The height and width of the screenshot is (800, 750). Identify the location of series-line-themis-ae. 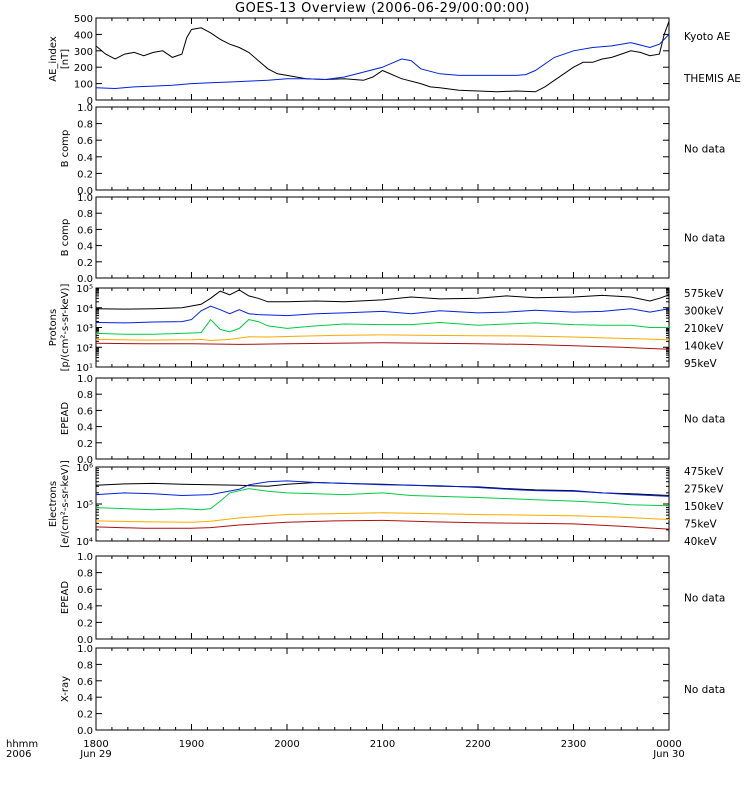
(382, 62).